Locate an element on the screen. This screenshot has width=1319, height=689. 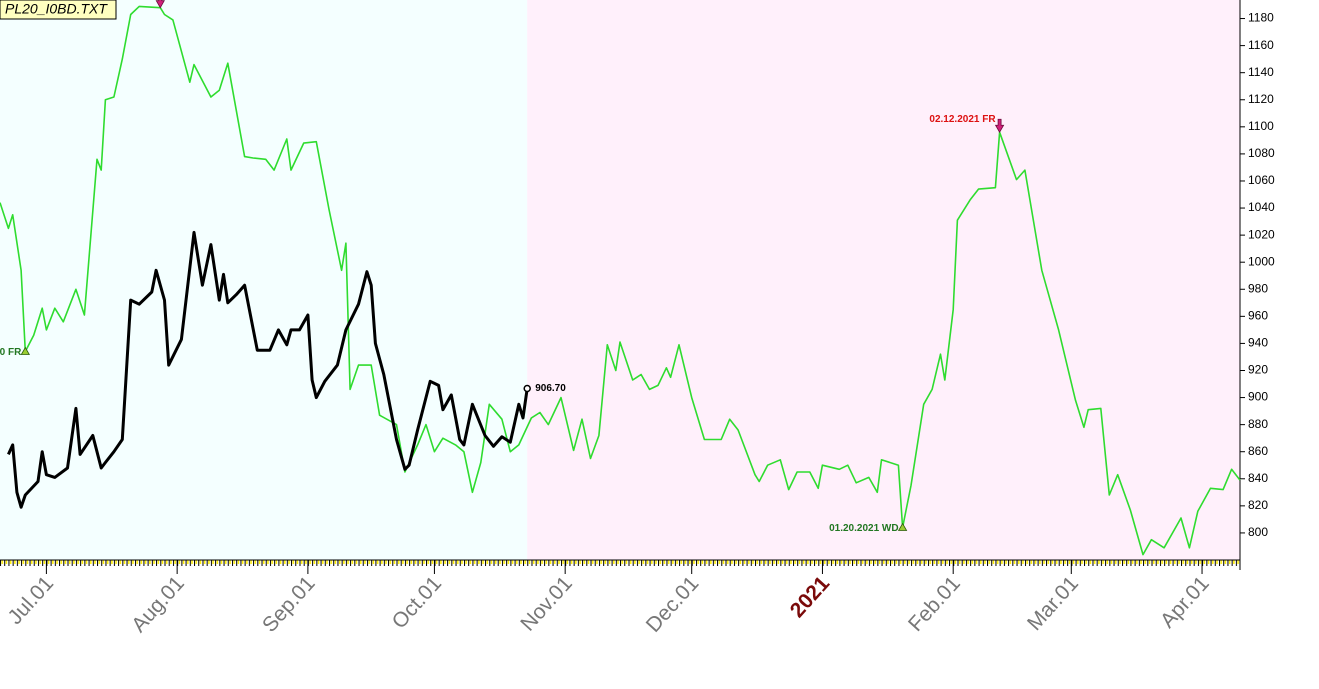
y-tick-label: 1100 is located at coordinates (1261, 126).